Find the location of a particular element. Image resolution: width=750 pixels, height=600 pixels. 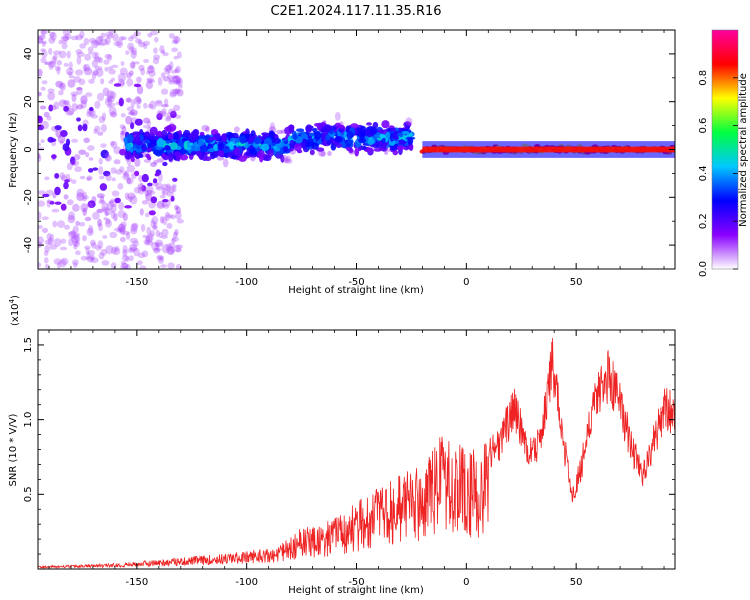

colorbar-tick-label: 0.8 is located at coordinates (703, 78).